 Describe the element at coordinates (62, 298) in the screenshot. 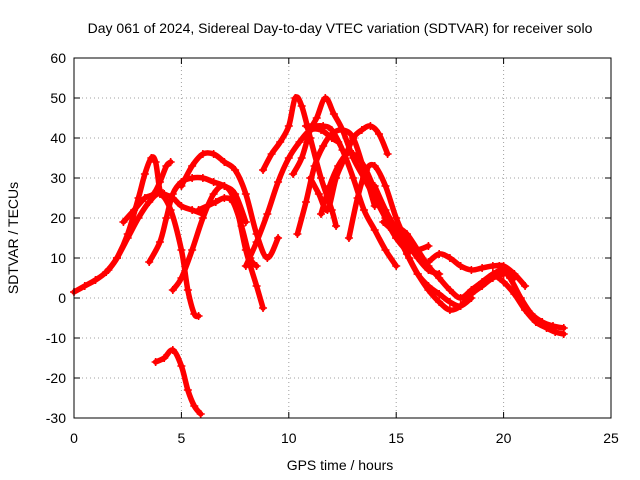

I see `y-tick-label: 0` at that location.